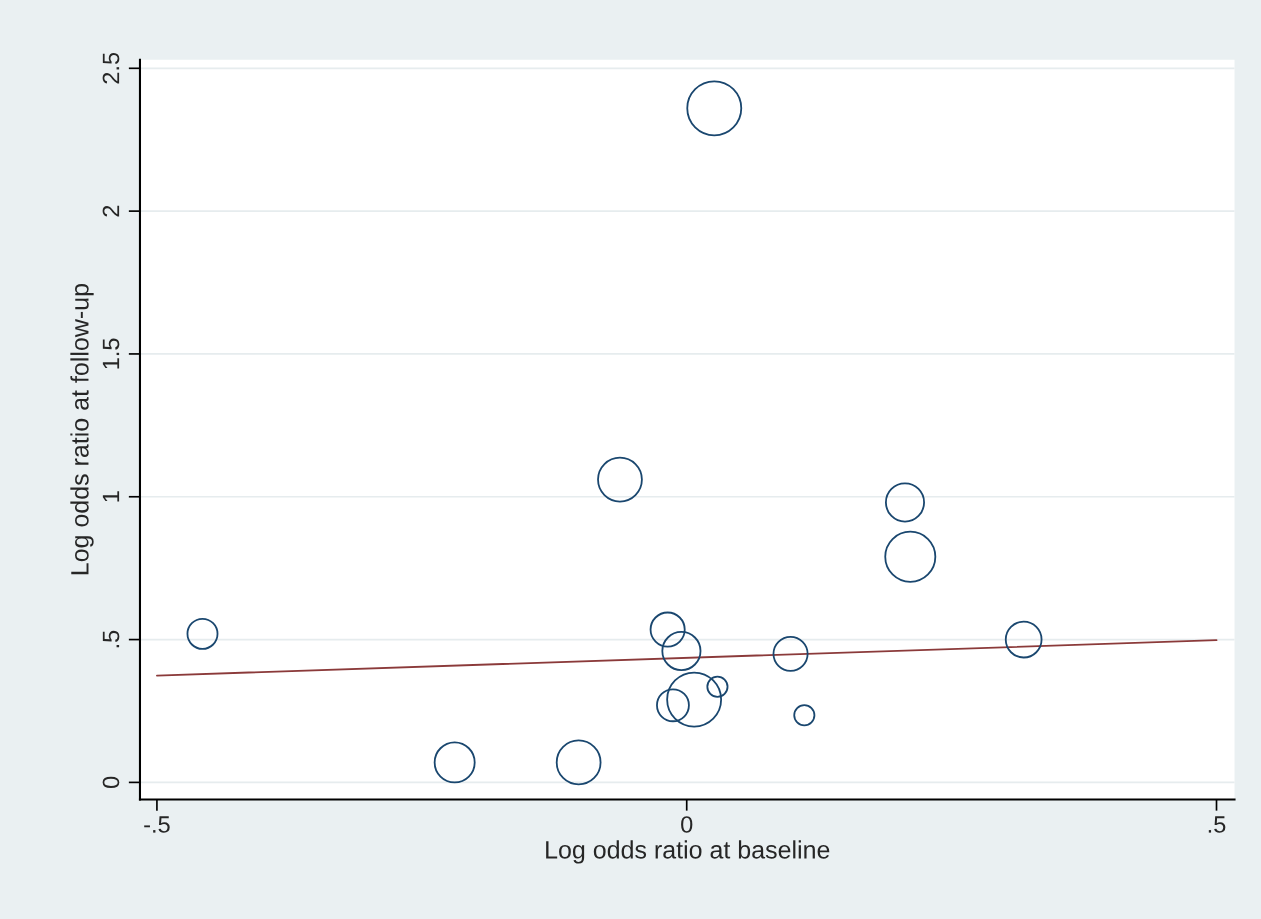 Image resolution: width=1261 pixels, height=919 pixels. I want to click on y-tick-label: 1, so click(111, 496).